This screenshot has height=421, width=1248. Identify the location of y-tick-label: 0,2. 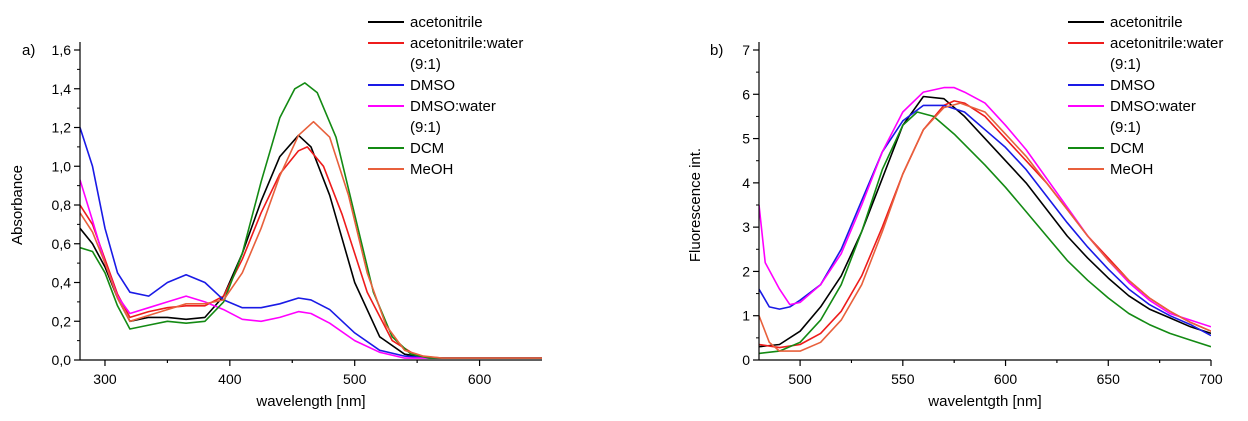
(62, 321).